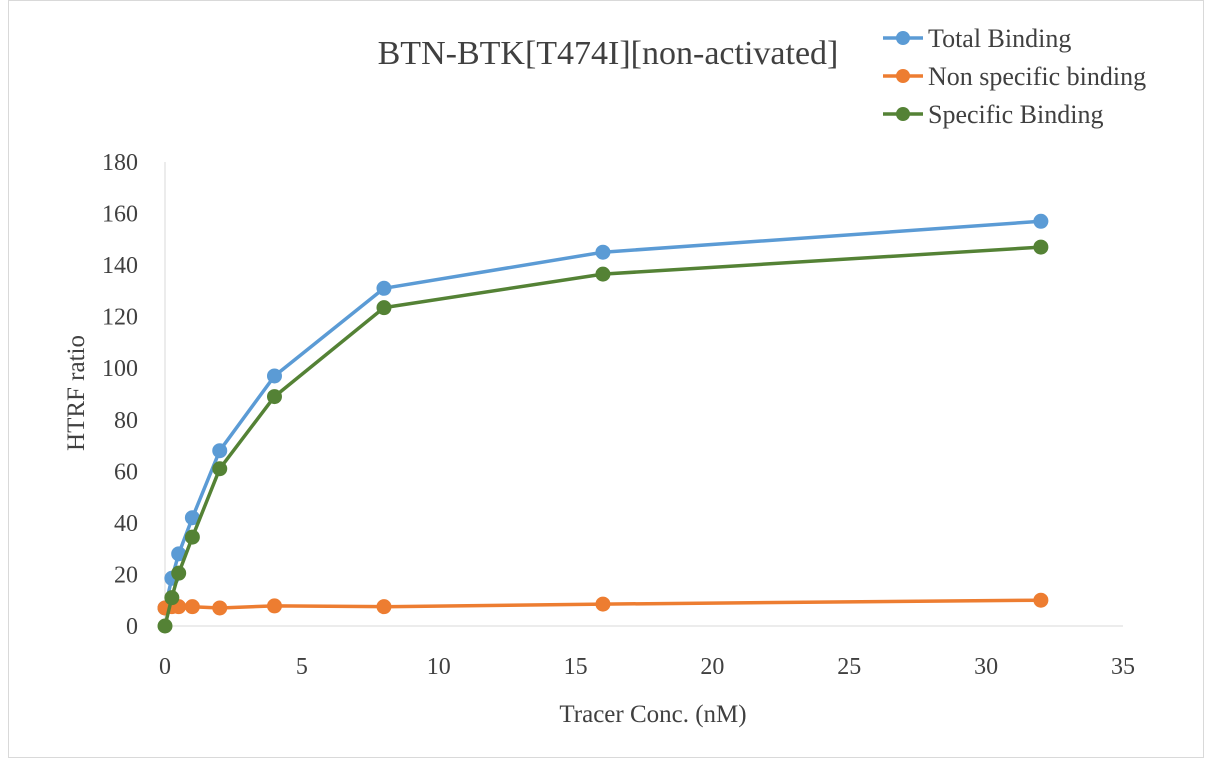 The width and height of the screenshot is (1205, 759). What do you see at coordinates (120, 163) in the screenshot?
I see `y-tick-label: 180` at bounding box center [120, 163].